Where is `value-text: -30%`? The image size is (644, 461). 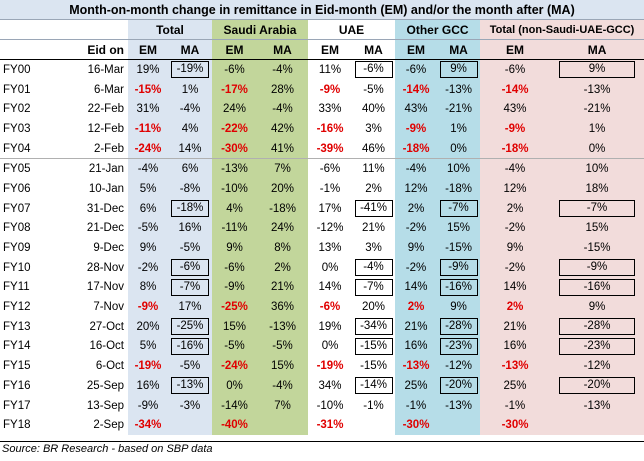
value-text: -30% is located at coordinates (234, 148).